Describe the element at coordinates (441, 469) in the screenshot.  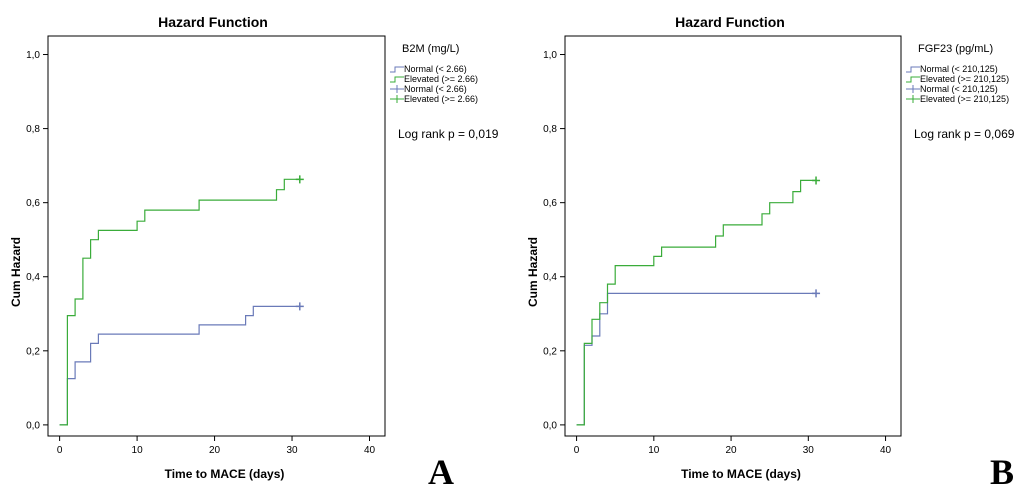
I see `panel-label: A` at that location.